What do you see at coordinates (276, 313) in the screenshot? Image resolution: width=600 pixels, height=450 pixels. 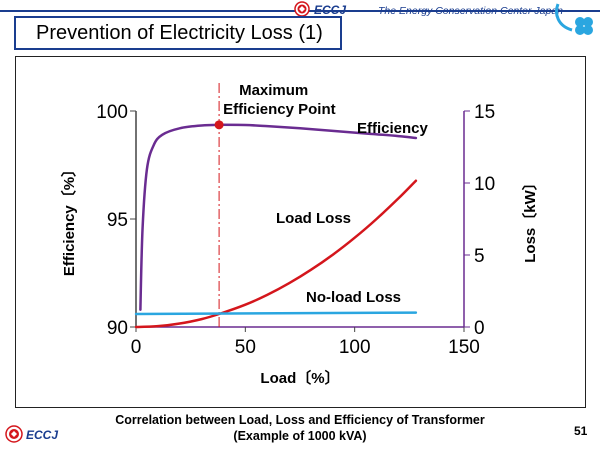 I see `series-line-no-load-loss` at bounding box center [276, 313].